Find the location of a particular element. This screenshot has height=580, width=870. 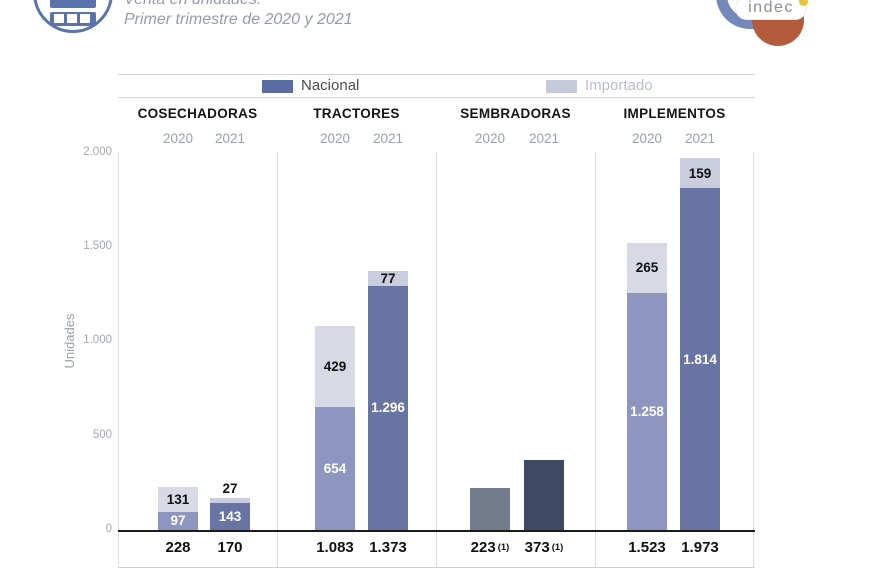

total-cosechadoras-2021: 170 is located at coordinates (230, 547).